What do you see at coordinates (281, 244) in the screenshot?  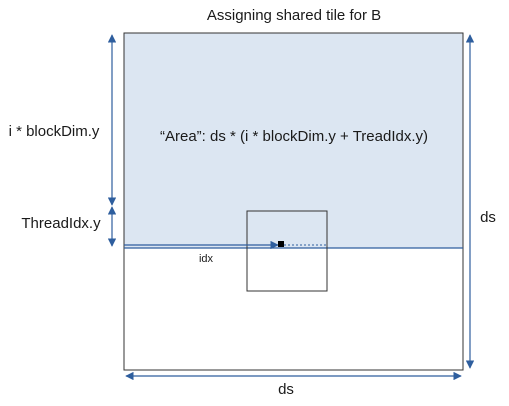 I see `thread-point` at bounding box center [281, 244].